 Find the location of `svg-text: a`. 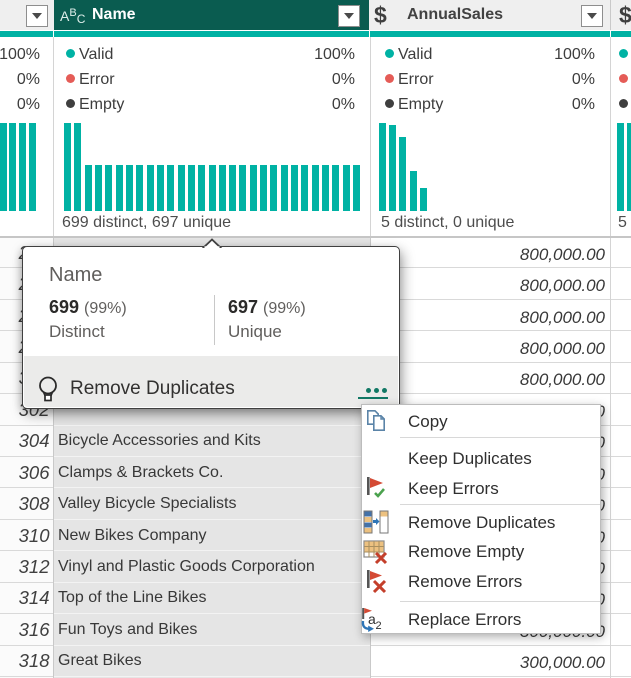

svg-text: a is located at coordinates (372, 619).